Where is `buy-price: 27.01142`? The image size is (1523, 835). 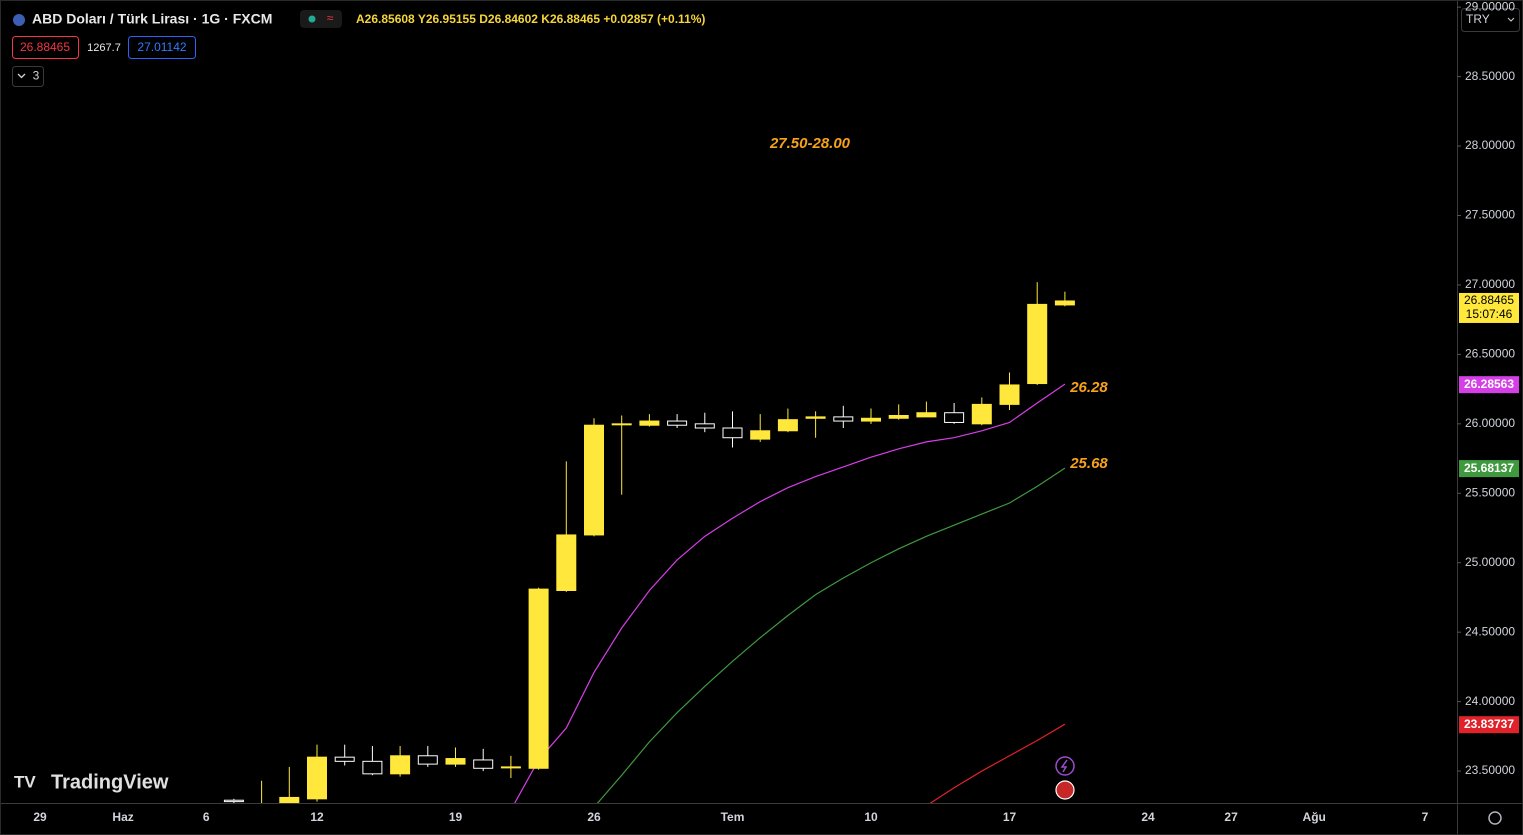 buy-price: 27.01142 is located at coordinates (161, 47).